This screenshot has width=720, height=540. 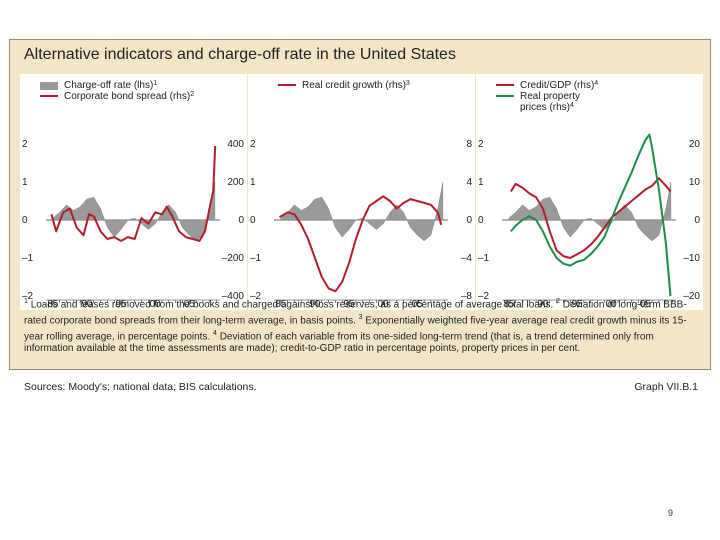 What do you see at coordinates (469, 182) in the screenshot?
I see `rhs-tick-label: 4` at bounding box center [469, 182].